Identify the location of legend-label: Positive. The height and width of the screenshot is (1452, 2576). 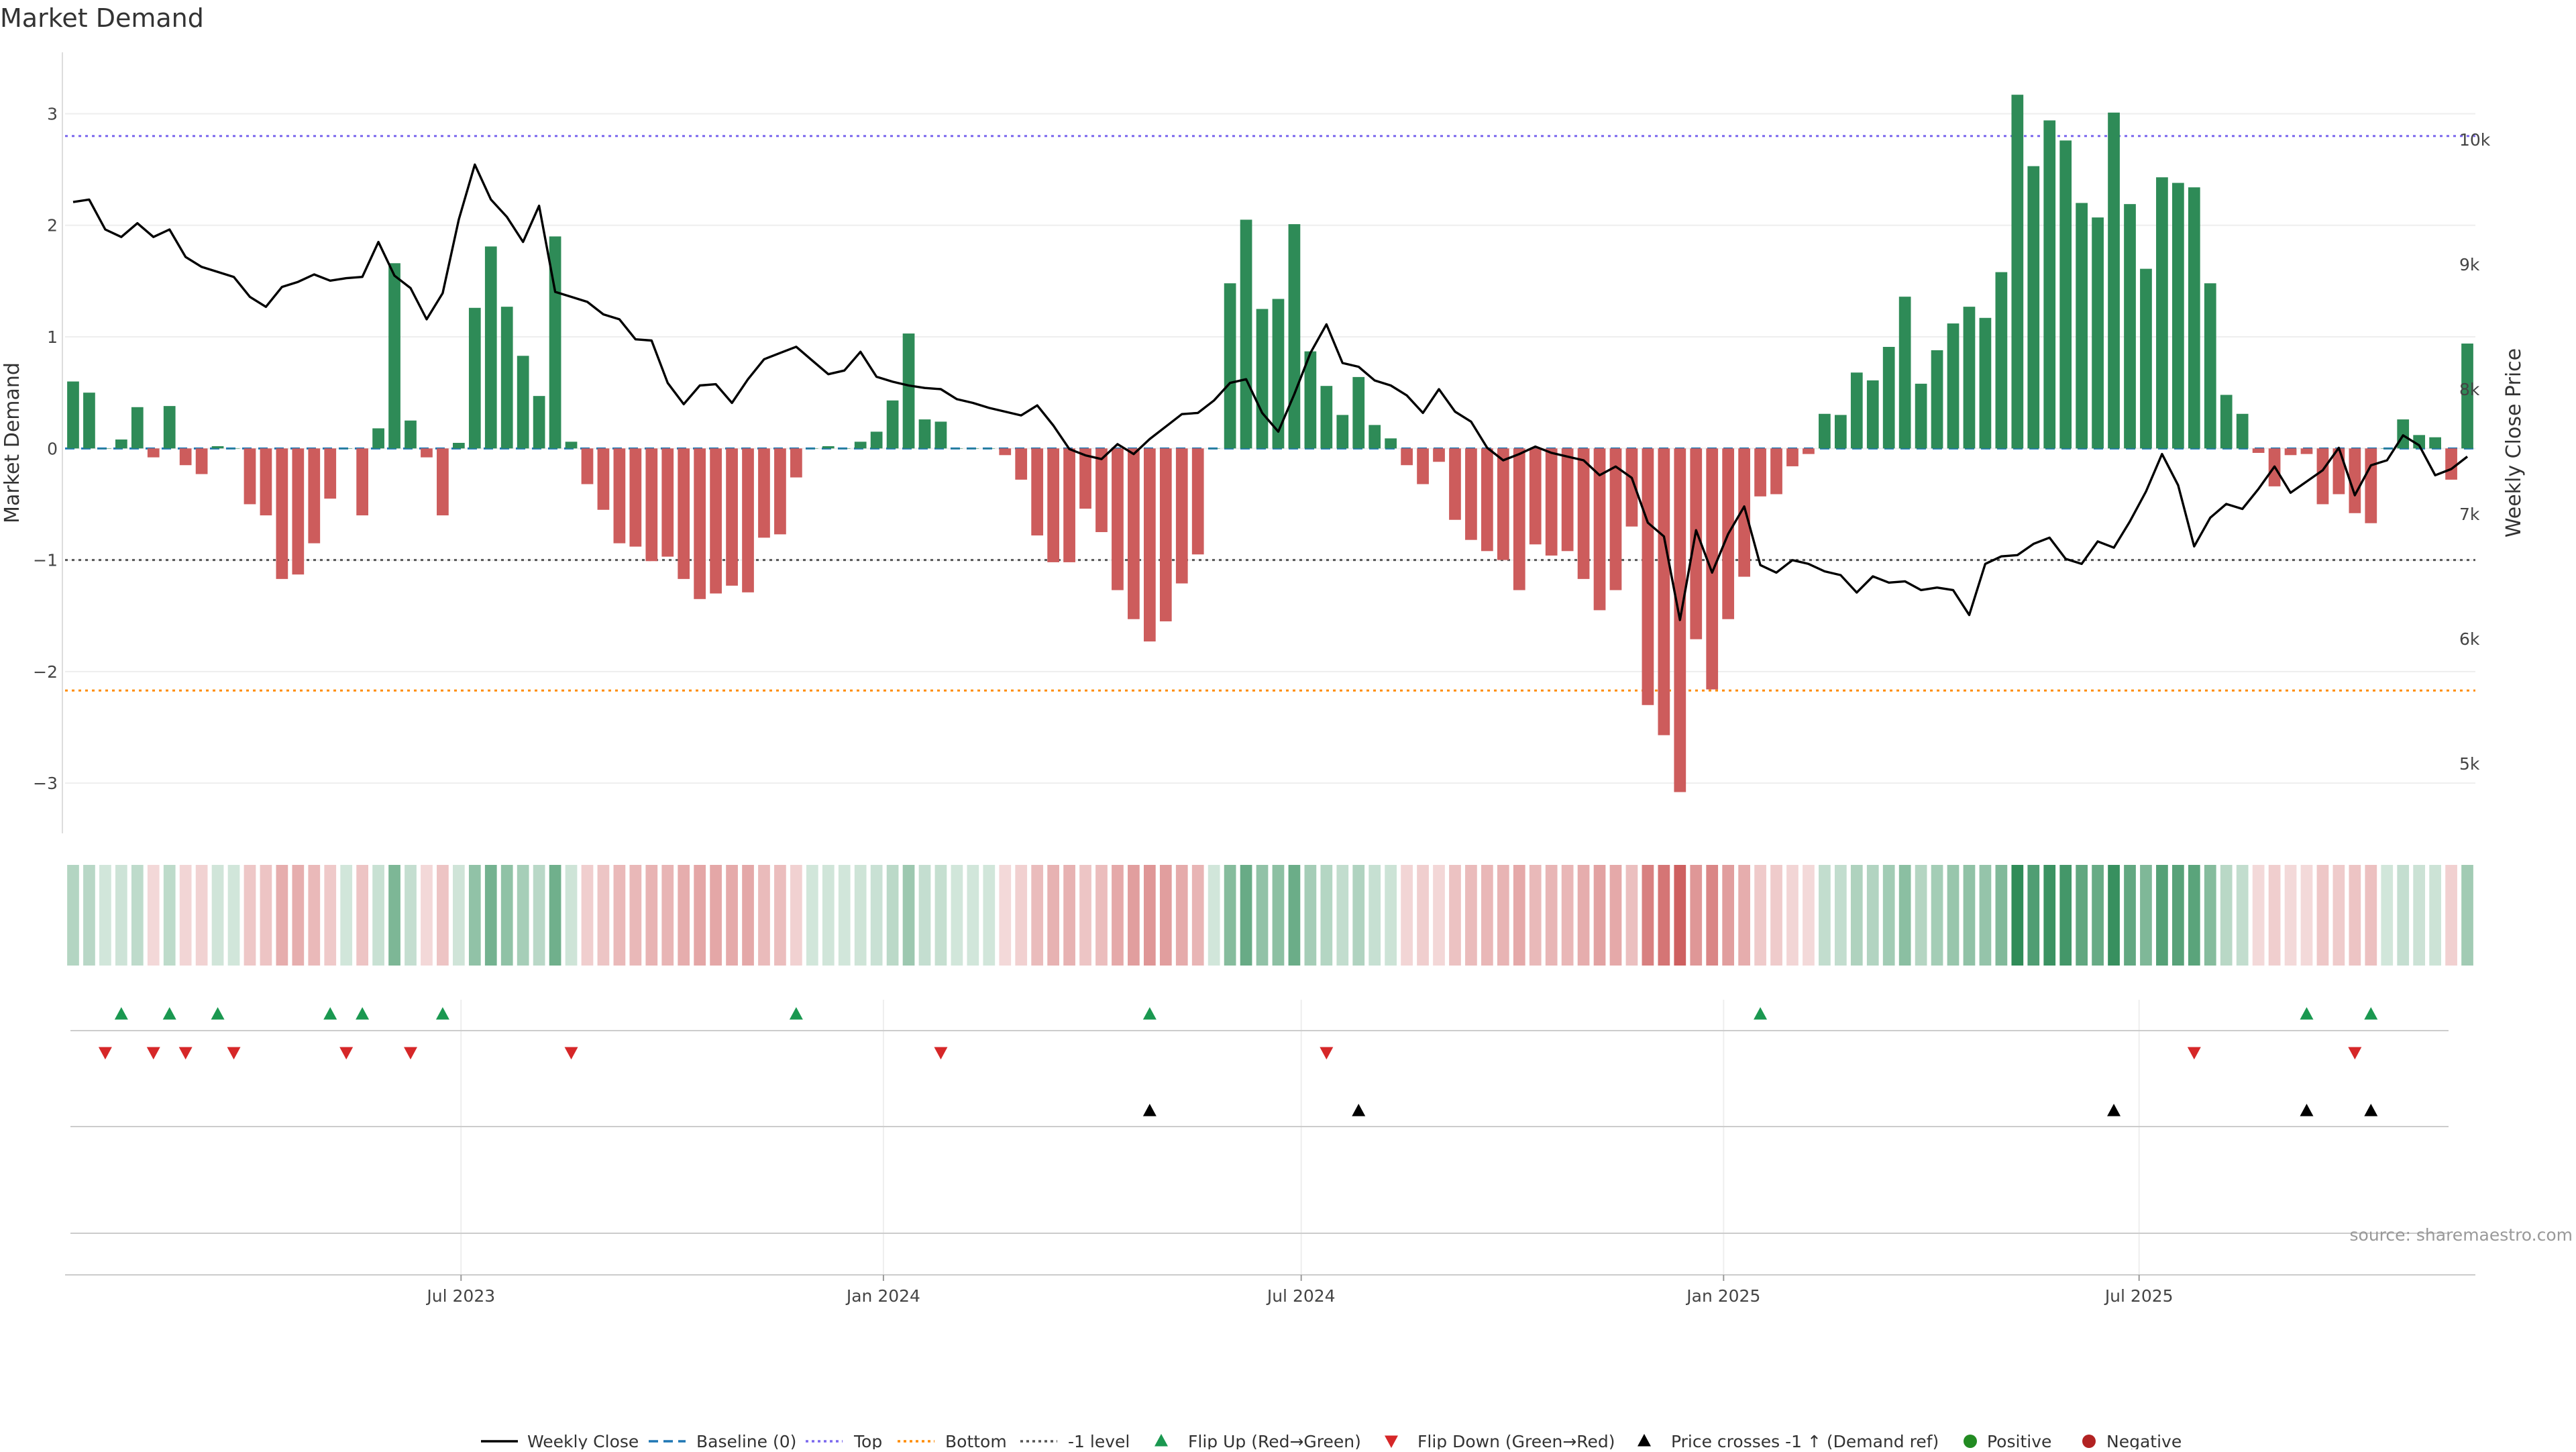
(2019, 1440).